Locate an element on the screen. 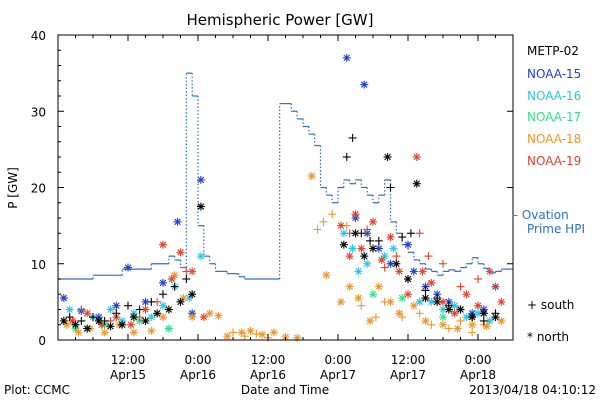  y-tick-label: 0 is located at coordinates (42, 341).